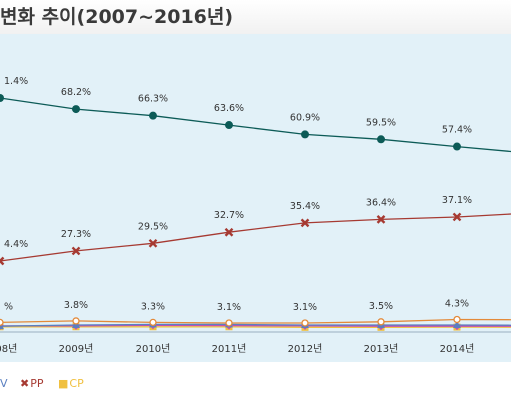 This screenshot has width=511, height=400. Describe the element at coordinates (229, 349) in the screenshot. I see `x-tick-label: 2011년` at that location.